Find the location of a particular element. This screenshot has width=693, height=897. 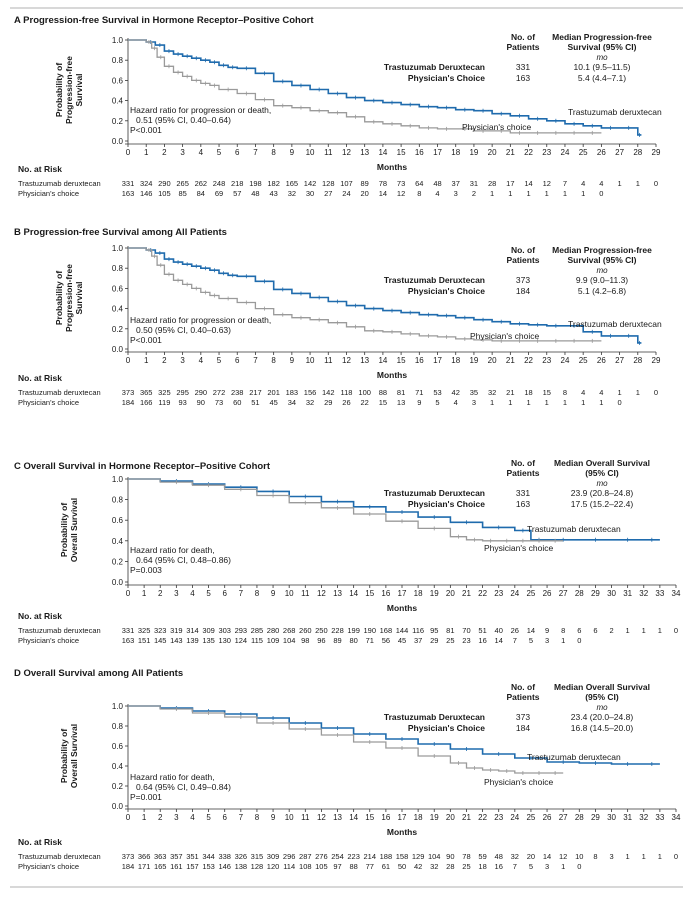

risk-value: 18 is located at coordinates (528, 392).